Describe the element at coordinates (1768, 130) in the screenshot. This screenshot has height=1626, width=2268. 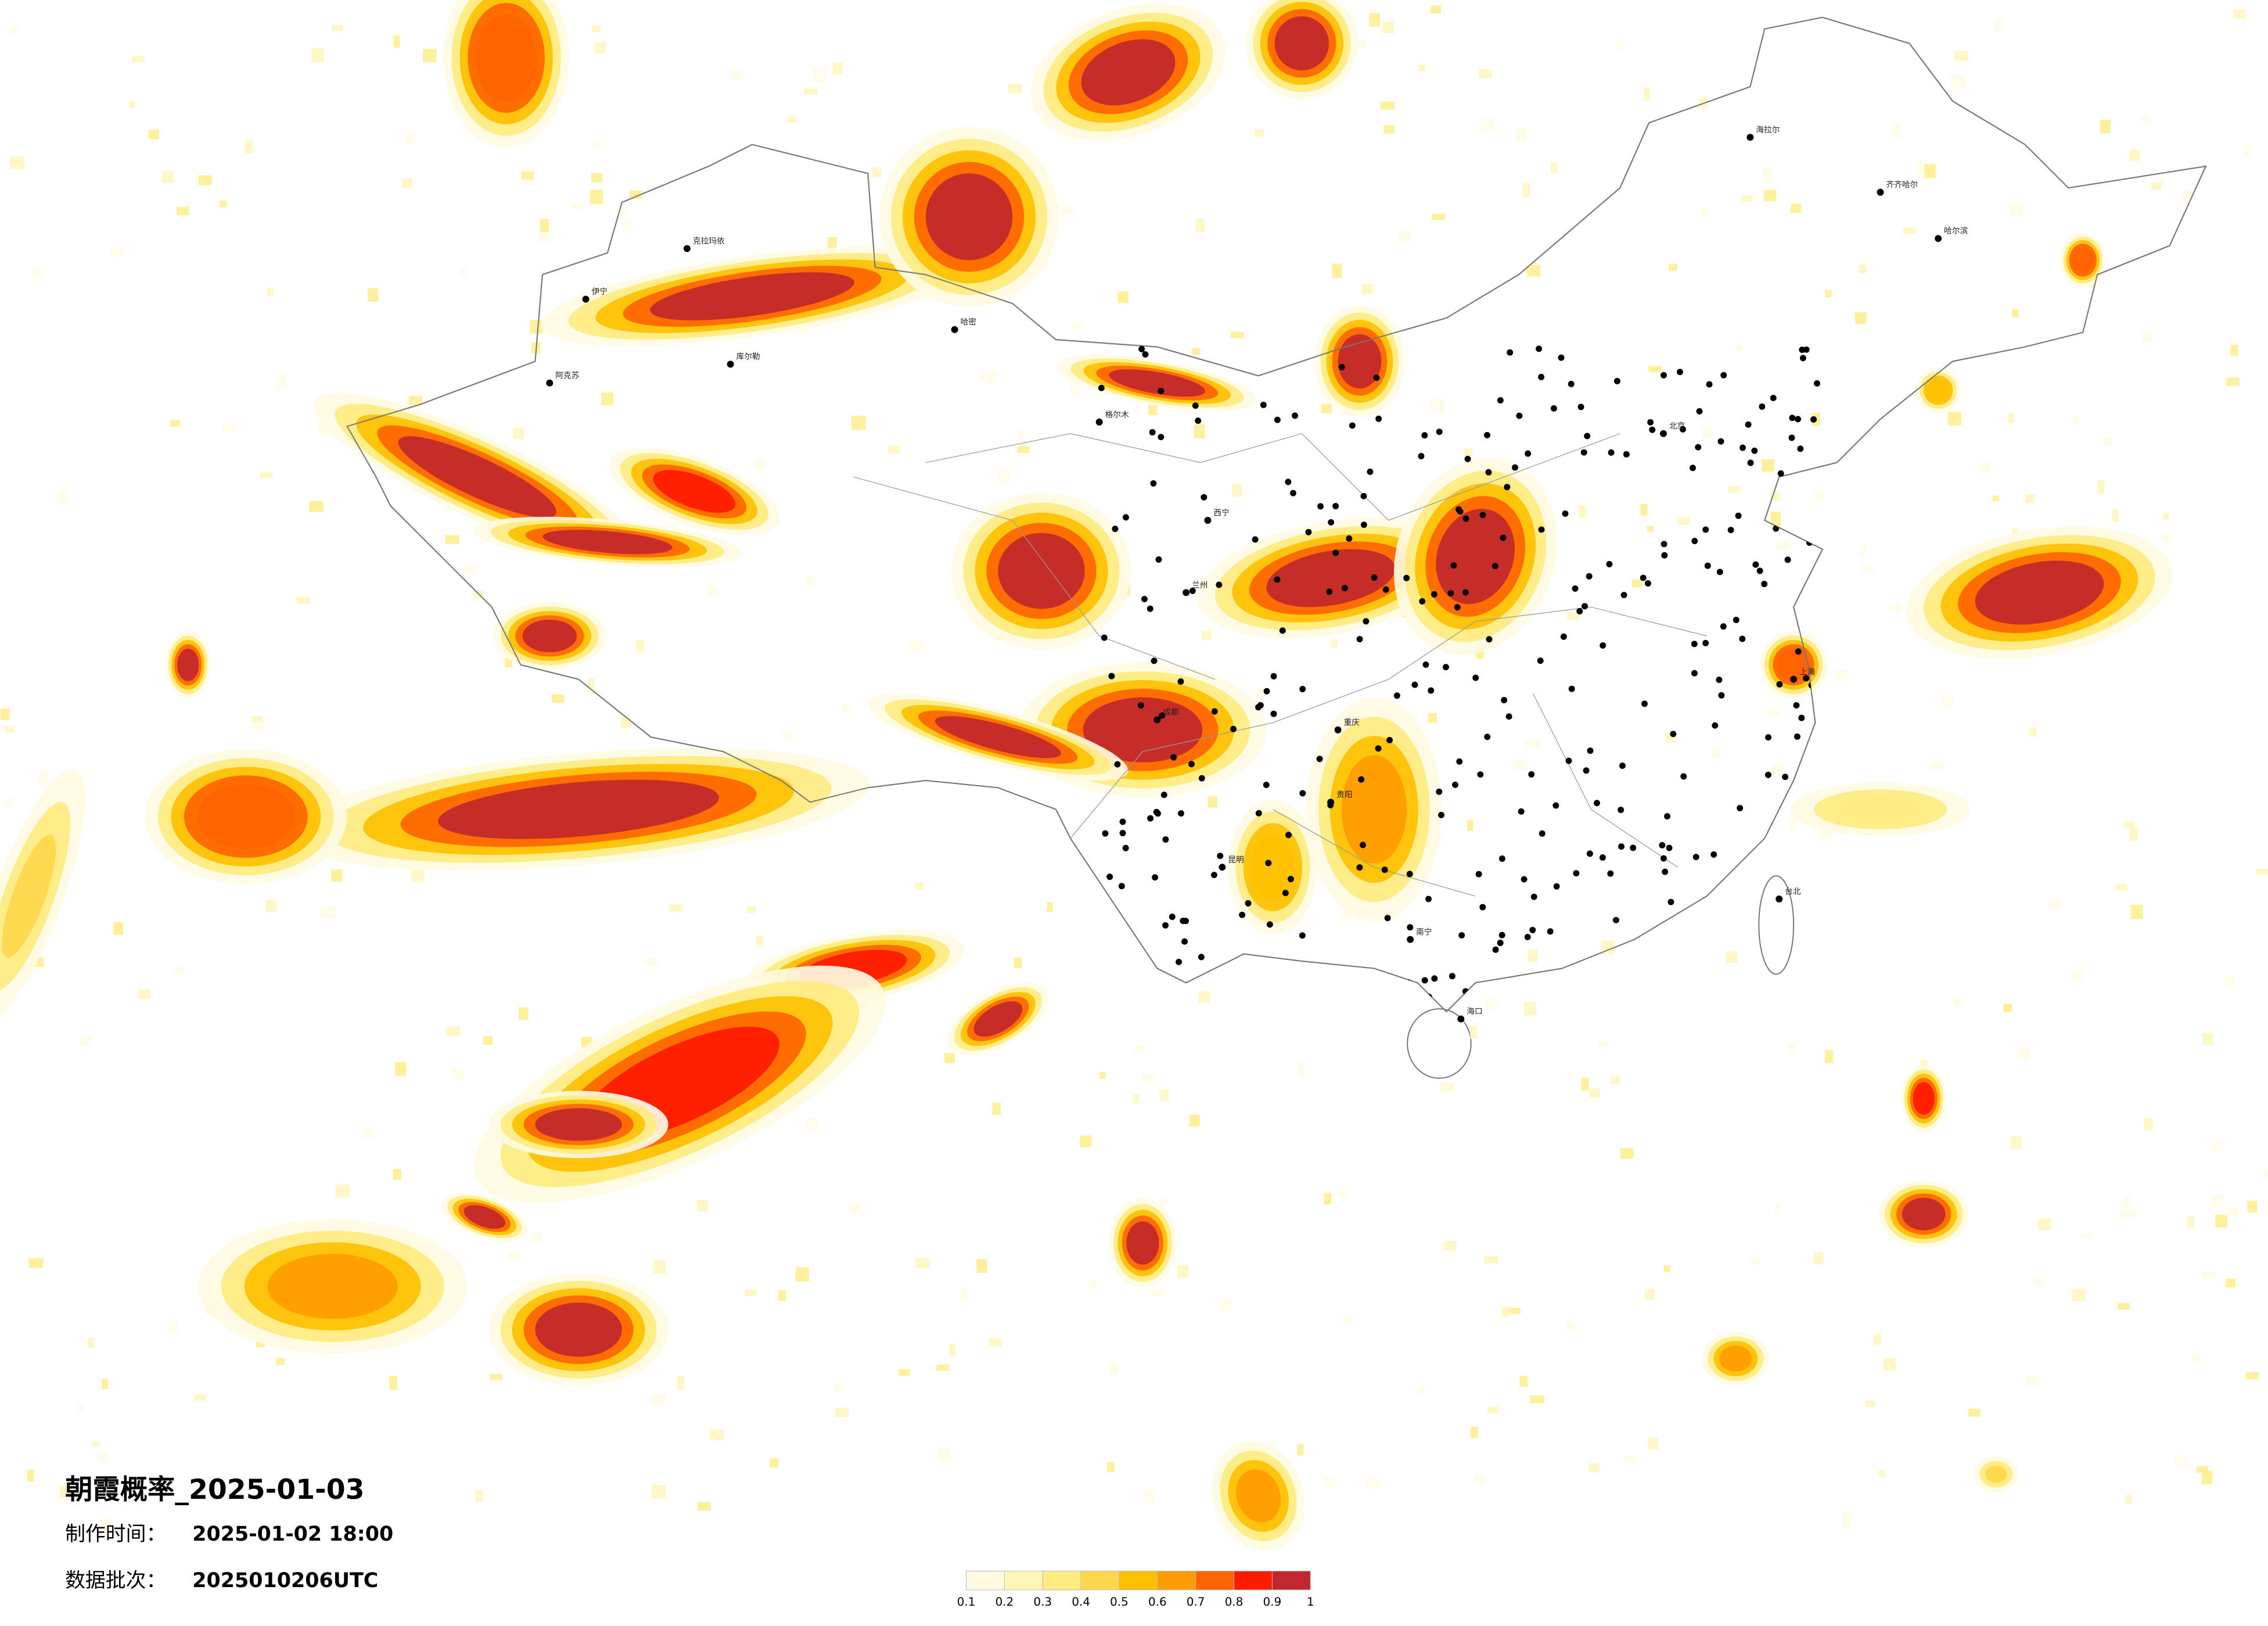
I see `city-label: 海拉尔` at that location.